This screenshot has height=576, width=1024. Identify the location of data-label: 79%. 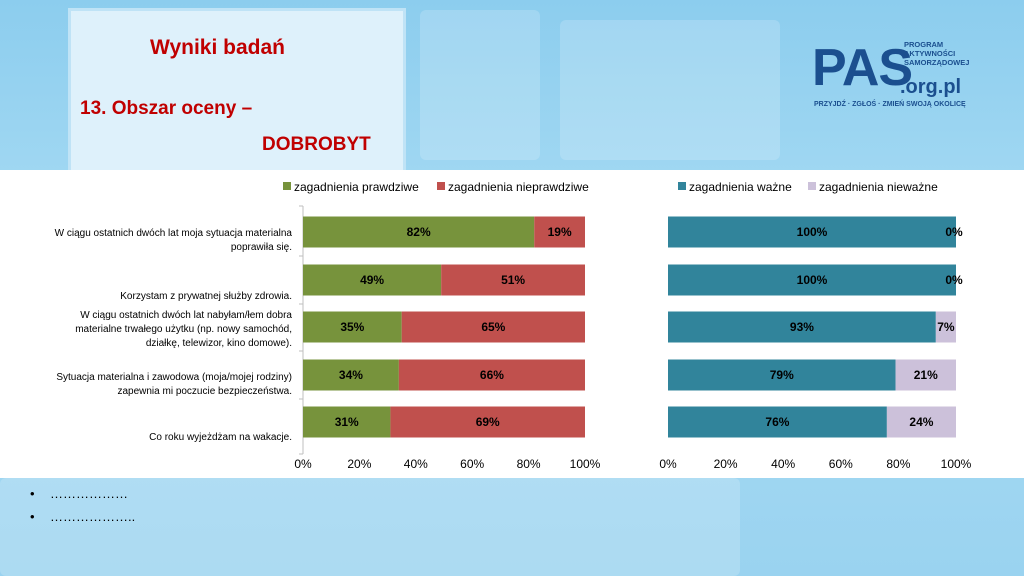
(782, 375).